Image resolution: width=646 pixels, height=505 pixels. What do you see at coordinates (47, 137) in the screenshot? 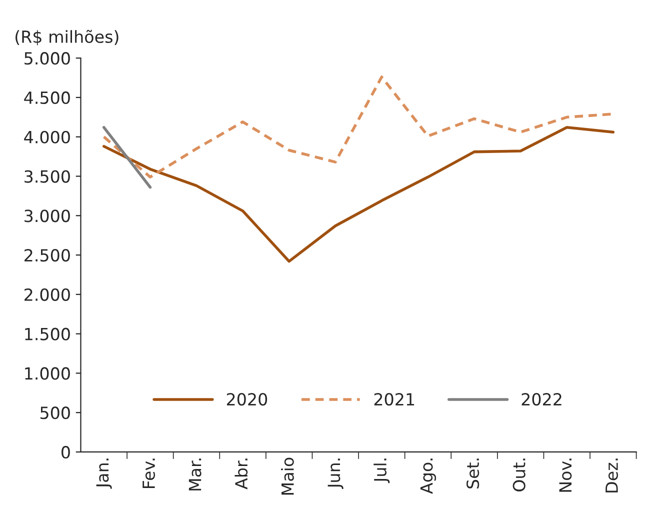
I see `y-tick-label: 4.000` at bounding box center [47, 137].